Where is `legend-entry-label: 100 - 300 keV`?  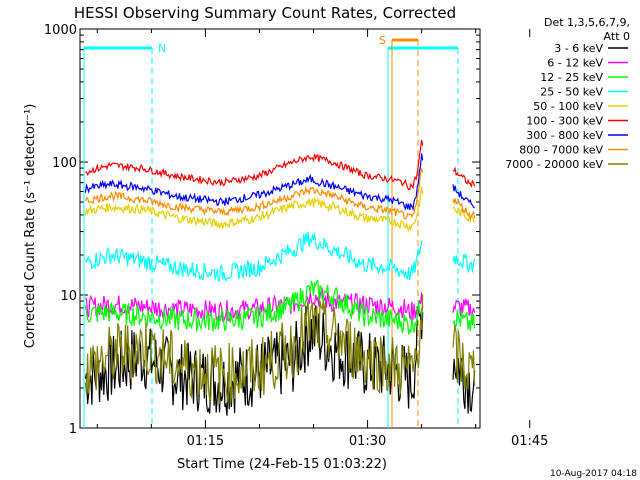
legend-entry-label: 100 - 300 keV is located at coordinates (564, 121).